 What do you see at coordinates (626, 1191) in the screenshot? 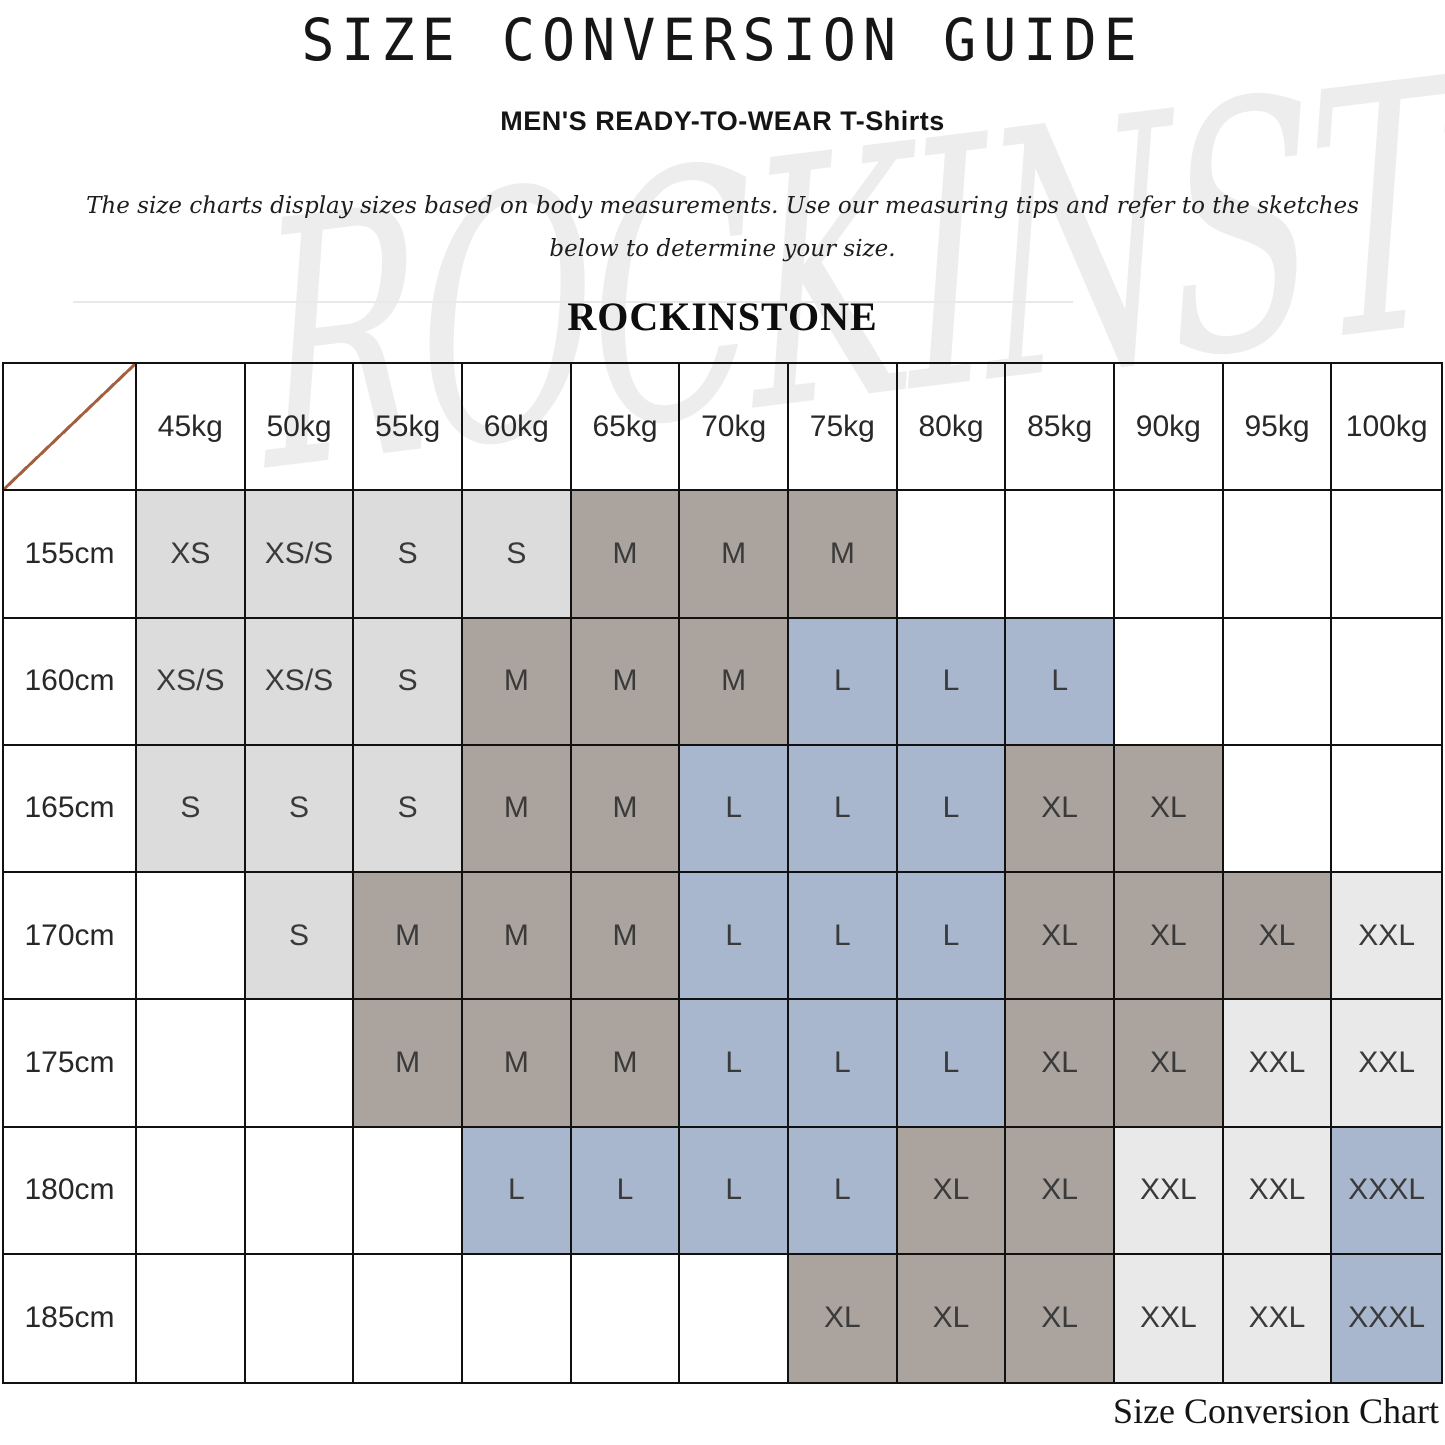
I see `cell-180cm-65kg: L` at bounding box center [626, 1191].